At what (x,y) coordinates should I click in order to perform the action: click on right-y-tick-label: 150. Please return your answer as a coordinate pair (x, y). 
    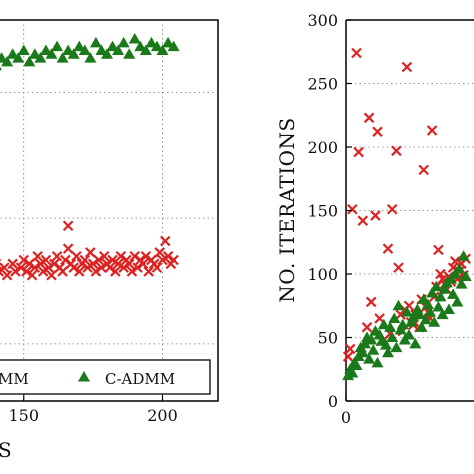
    Looking at the image, I should click on (322, 211).